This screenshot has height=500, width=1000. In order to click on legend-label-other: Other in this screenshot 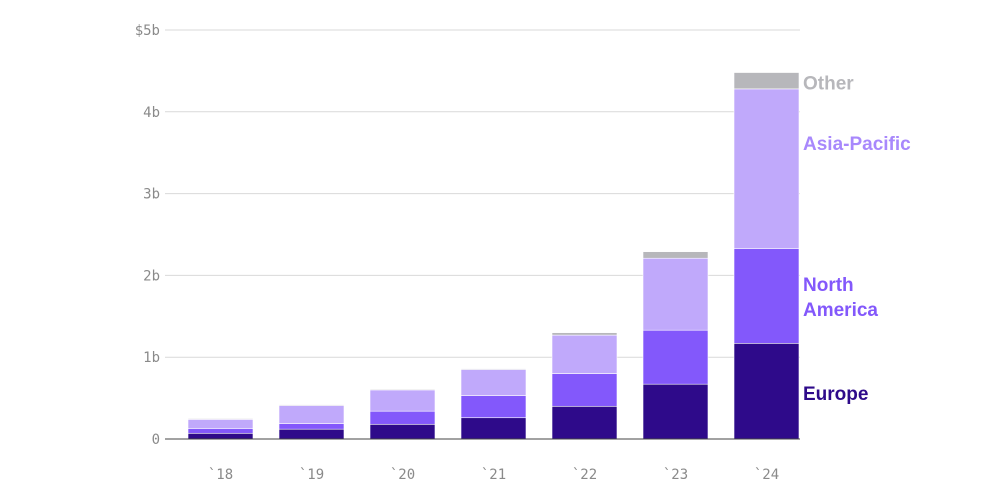, I will do `click(828, 84)`.